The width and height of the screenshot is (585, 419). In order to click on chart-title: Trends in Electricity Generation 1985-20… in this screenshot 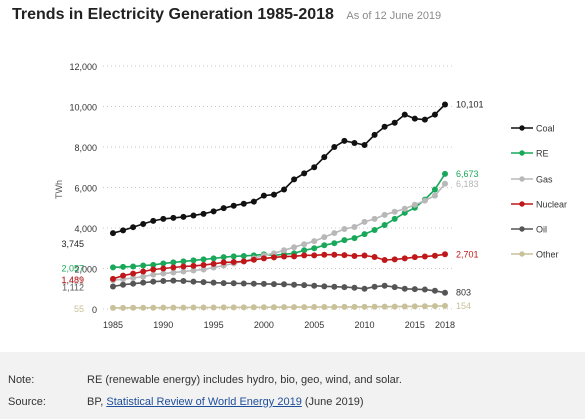, I will do `click(173, 14)`.